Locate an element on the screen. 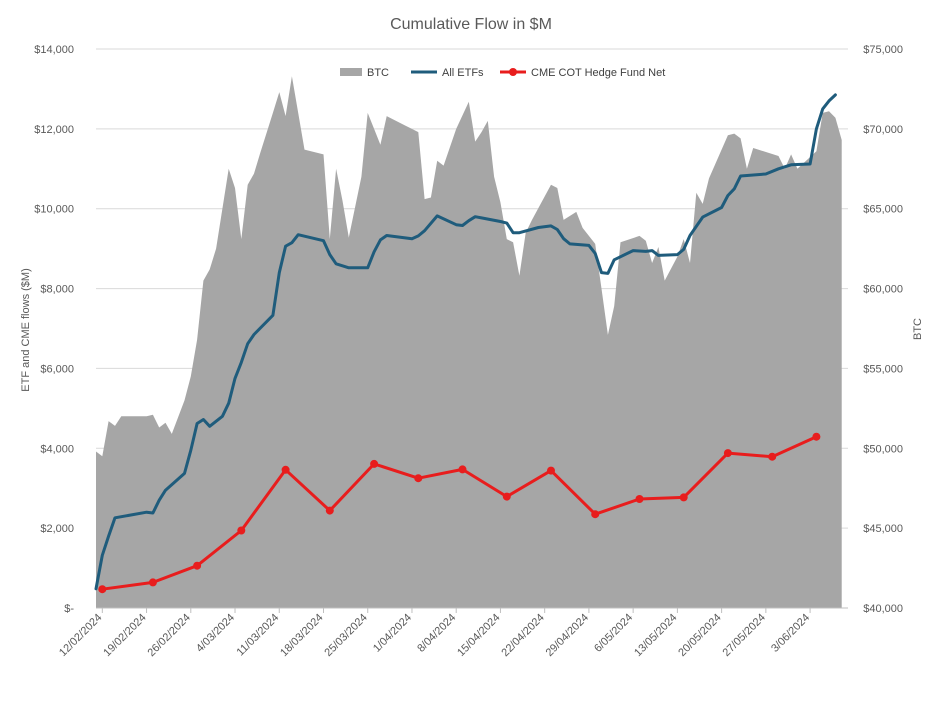  y-right-tick-label: $45,000 is located at coordinates (883, 529).